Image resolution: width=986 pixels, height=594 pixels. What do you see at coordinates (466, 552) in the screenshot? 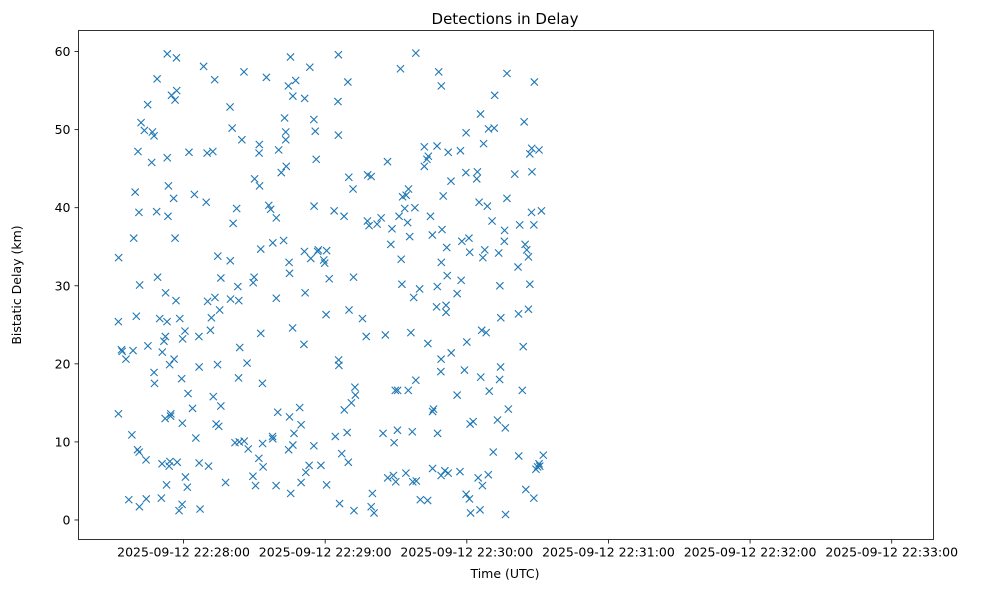
I see `x-tick-label: 2025-09-12 22:30:00` at bounding box center [466, 552].